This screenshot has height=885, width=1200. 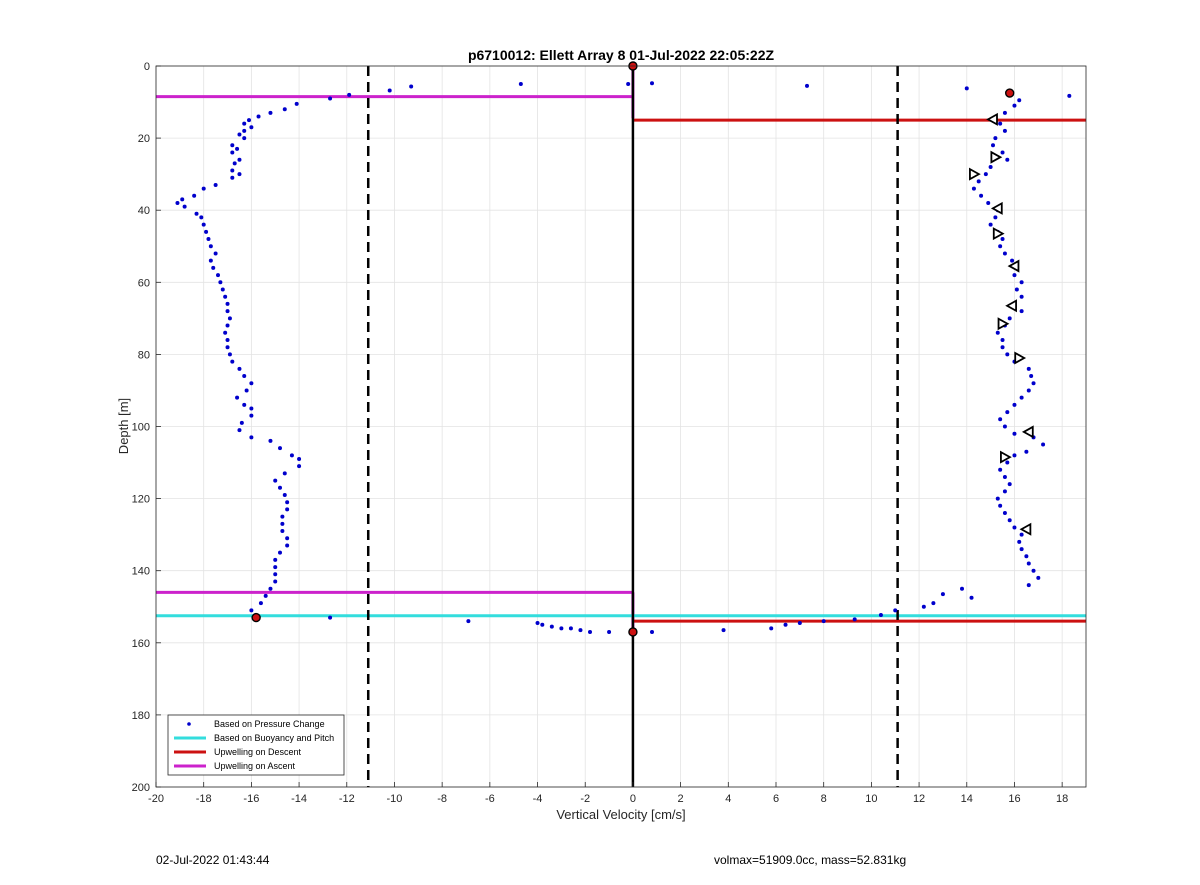 What do you see at coordinates (235, 766) in the screenshot?
I see `legend-entry-ascent: Upwelling on Ascent` at bounding box center [235, 766].